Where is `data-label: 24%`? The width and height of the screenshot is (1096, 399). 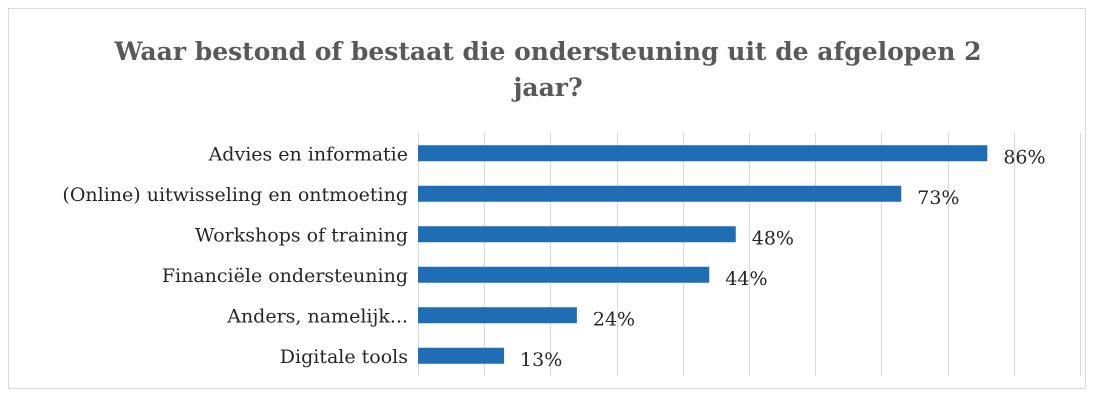
data-label: 24% is located at coordinates (614, 319).